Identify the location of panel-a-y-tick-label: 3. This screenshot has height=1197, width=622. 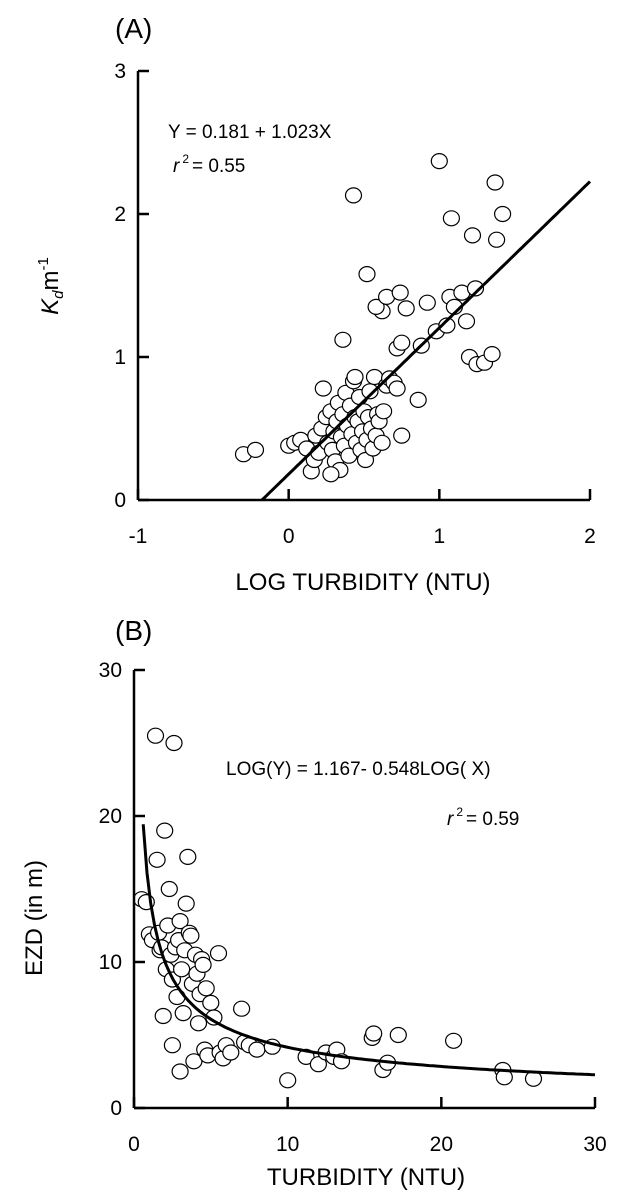
(120, 71).